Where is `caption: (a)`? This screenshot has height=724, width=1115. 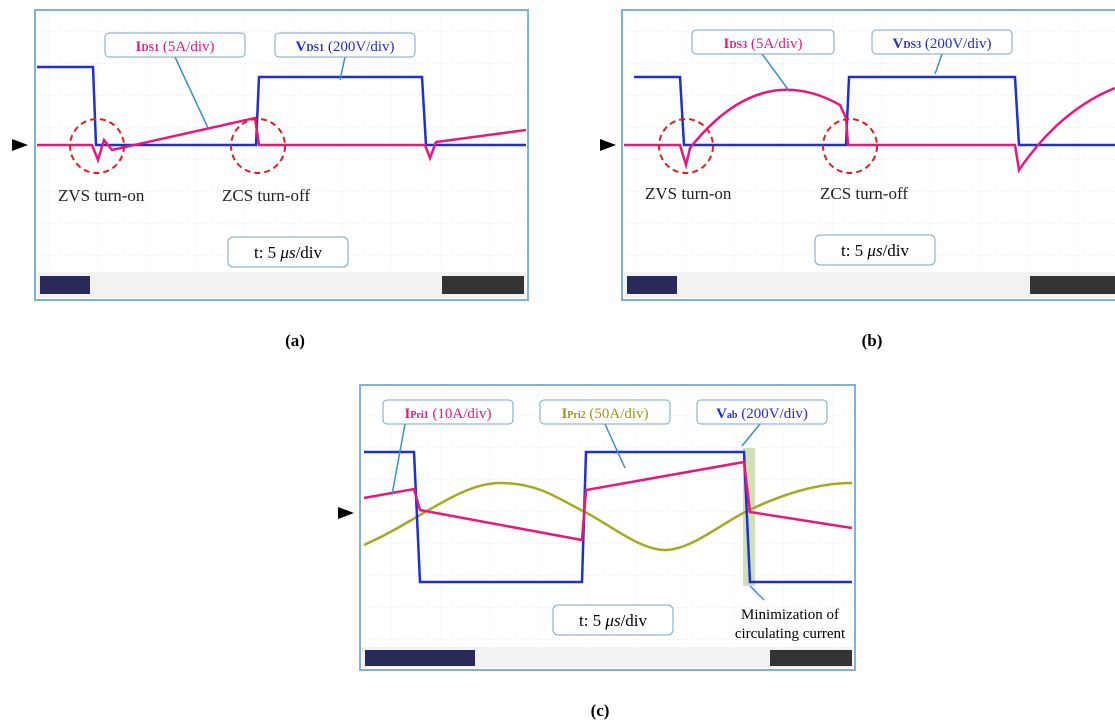 caption: (a) is located at coordinates (295, 340).